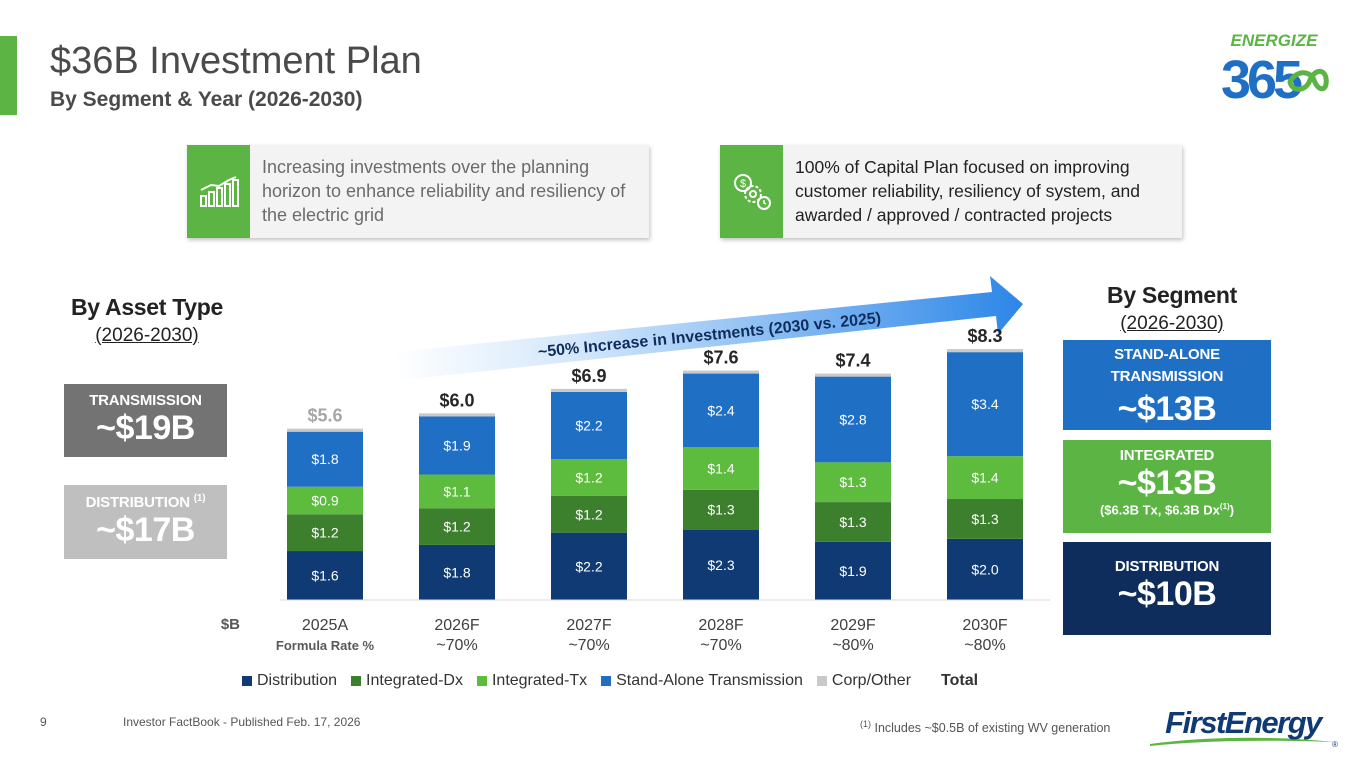 This screenshot has height=768, width=1365. What do you see at coordinates (147, 307) in the screenshot?
I see `asset-type-title: By Asset Type` at bounding box center [147, 307].